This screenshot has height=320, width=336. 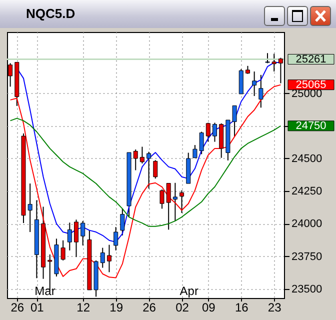 What do you see at coordinates (241, 307) in the screenshot?
I see `x-tick-label: 16` at bounding box center [241, 307].